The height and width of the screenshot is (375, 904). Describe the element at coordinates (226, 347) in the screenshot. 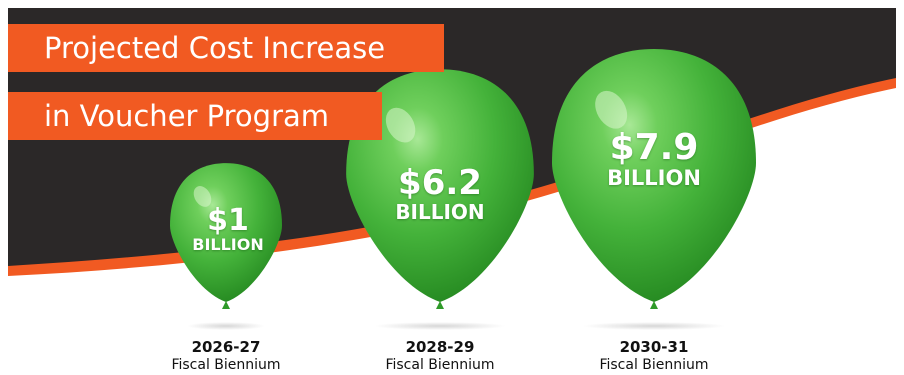

I see `category-year: 2026-27` at that location.